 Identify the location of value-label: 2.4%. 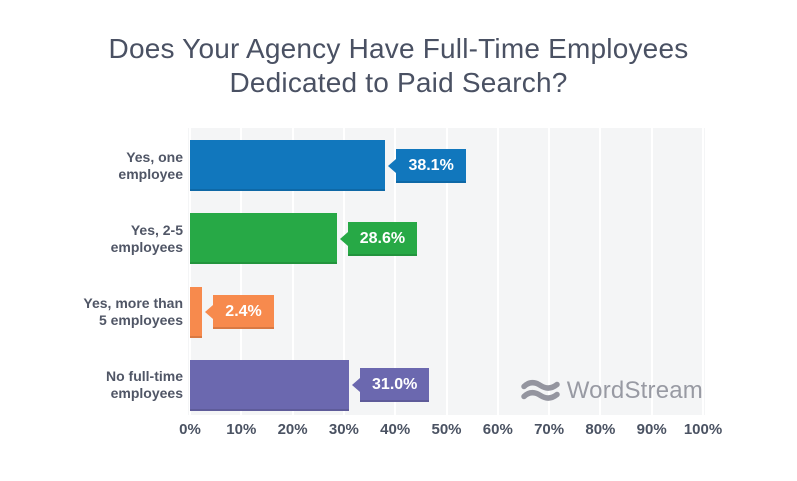
(243, 312).